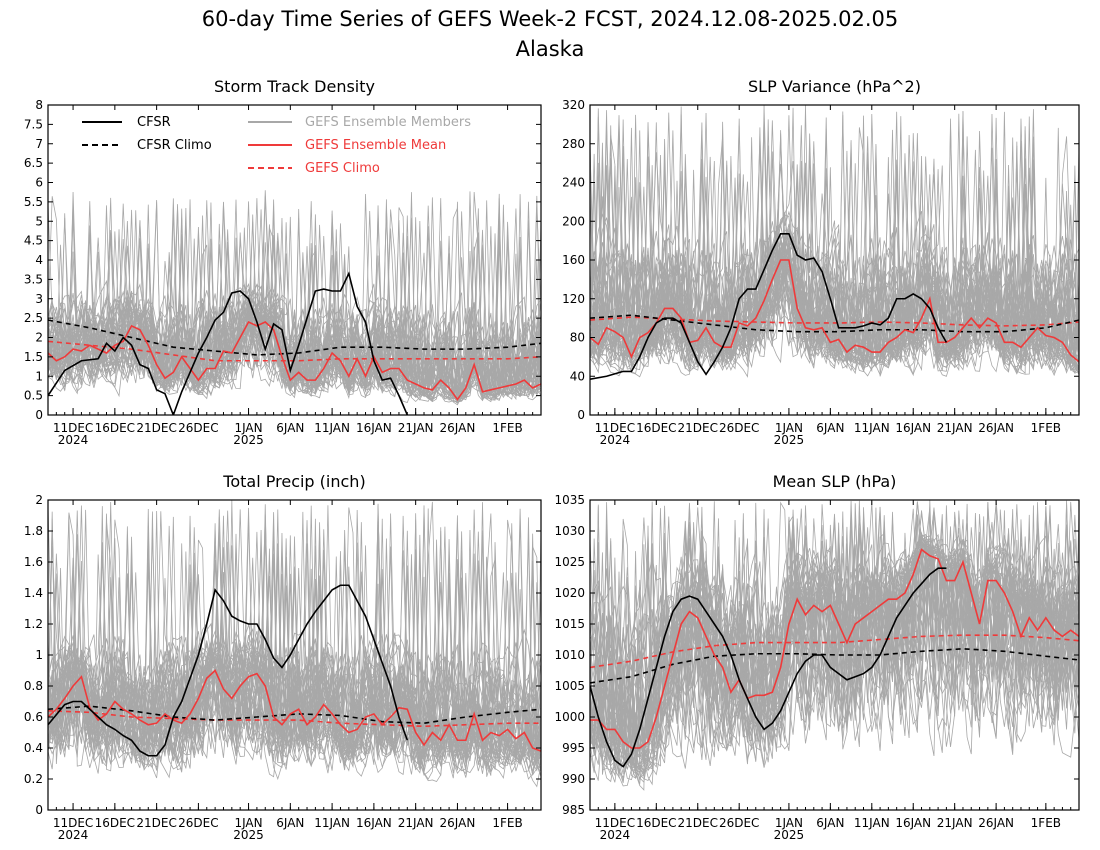 This screenshot has height=850, width=1100. What do you see at coordinates (294, 86) in the screenshot?
I see `panel-title: Storm Track Density` at bounding box center [294, 86].